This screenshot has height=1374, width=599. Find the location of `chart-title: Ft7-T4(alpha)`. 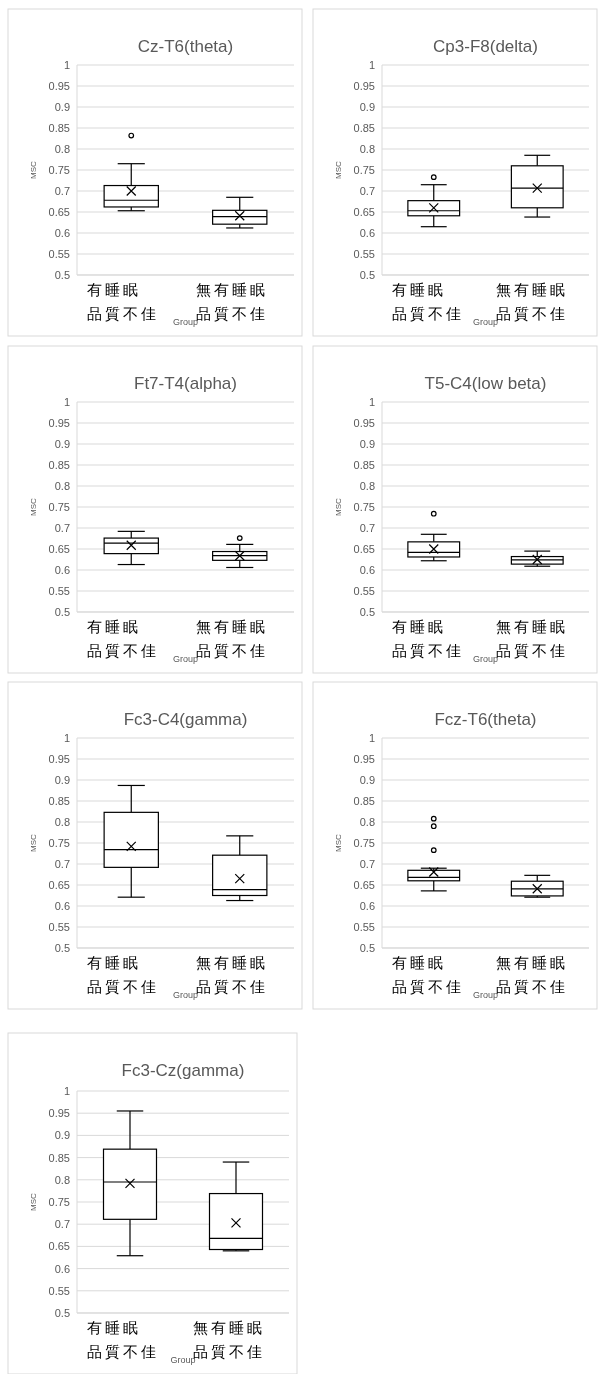

chart-title: Ft7-T4(alpha) is located at coordinates (185, 383).